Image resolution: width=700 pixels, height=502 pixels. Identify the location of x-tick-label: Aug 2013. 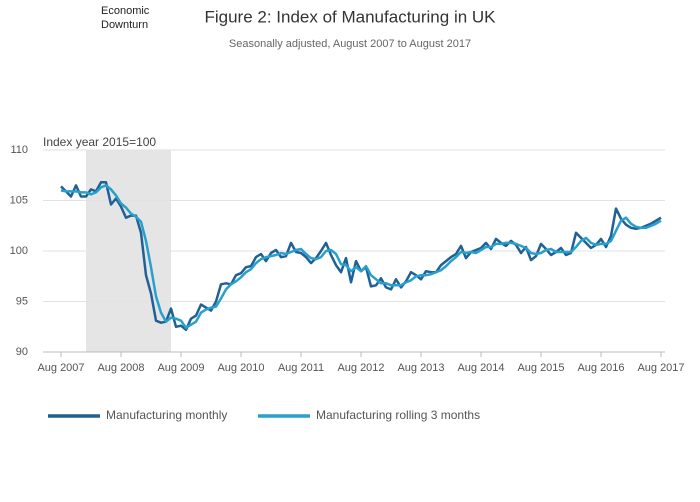
(420, 368).